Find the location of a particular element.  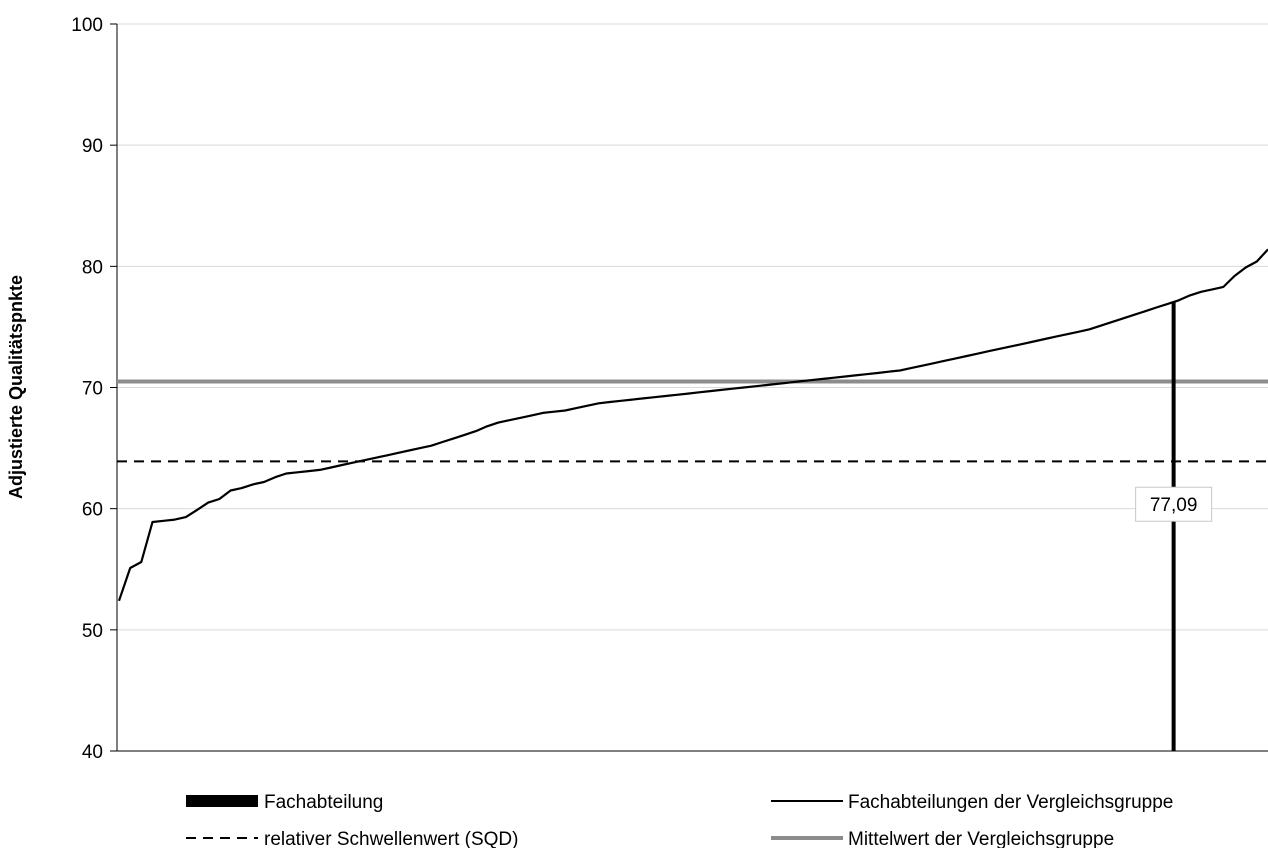

y-tick-labels: 40 50 60 70 80 90 100 is located at coordinates (87, 389).